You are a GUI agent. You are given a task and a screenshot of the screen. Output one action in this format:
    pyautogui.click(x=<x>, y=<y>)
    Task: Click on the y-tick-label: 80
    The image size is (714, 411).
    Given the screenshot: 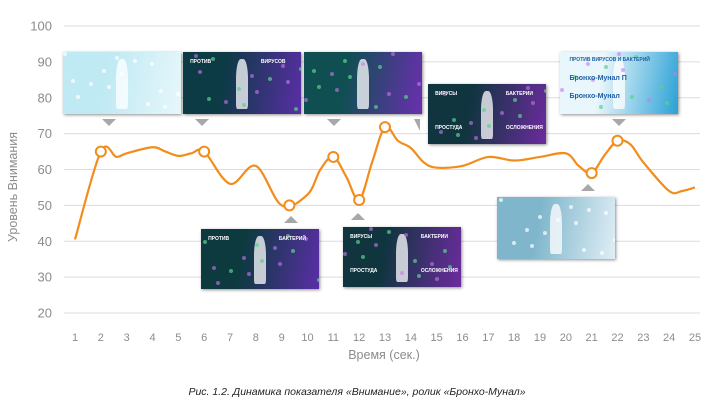 What is the action you would take?
    pyautogui.click(x=45, y=97)
    